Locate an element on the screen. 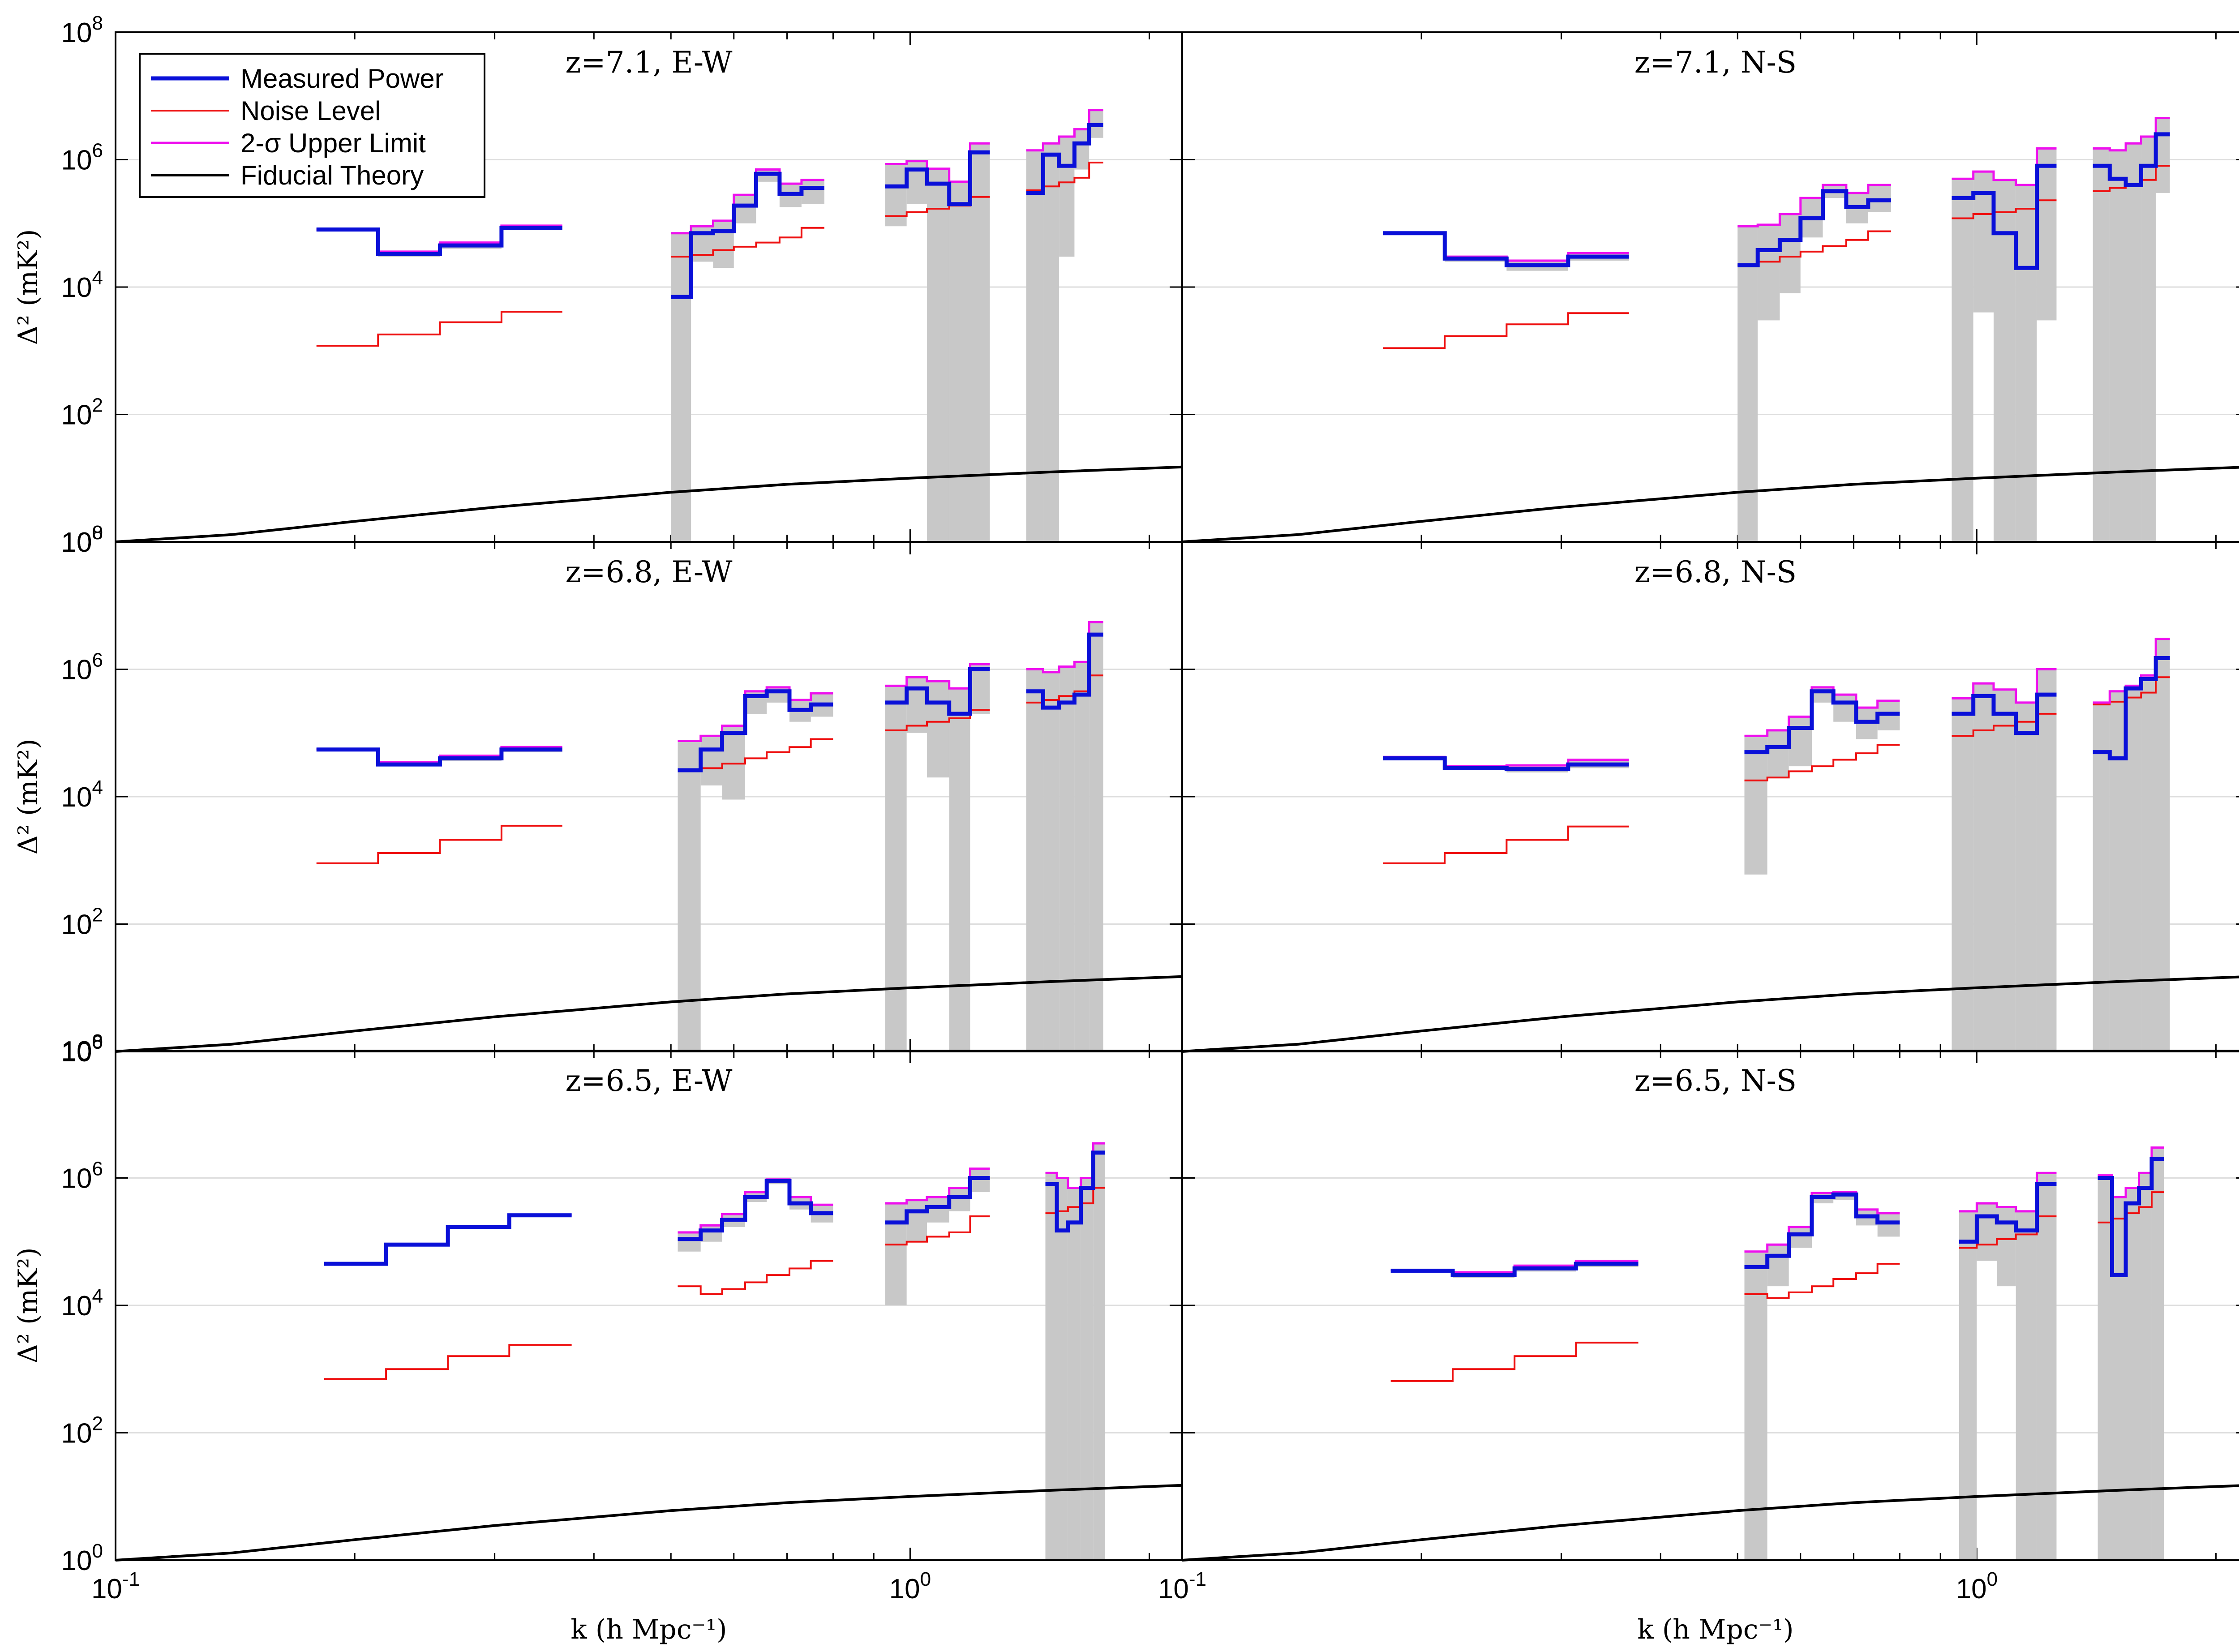 The height and width of the screenshot is (1652, 2239). legend-label: Noise Level is located at coordinates (310, 111).